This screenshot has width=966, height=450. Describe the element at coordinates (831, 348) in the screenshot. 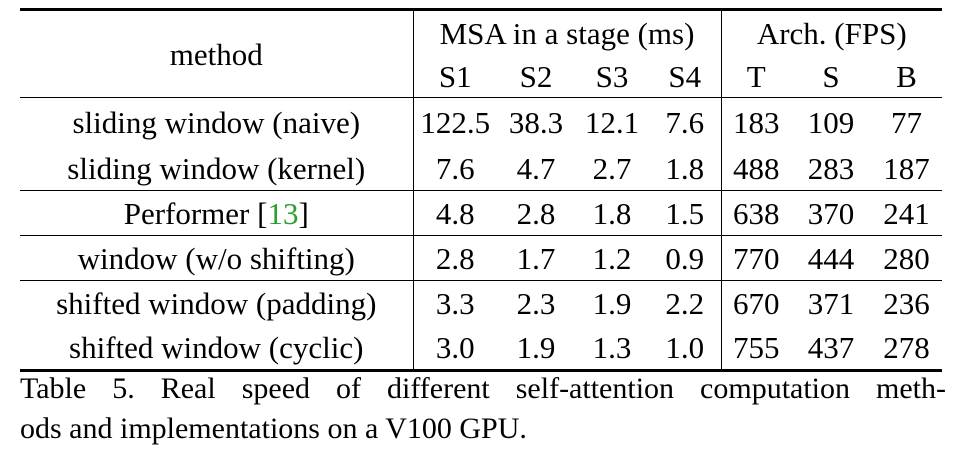

I see `fps-cell: 437` at that location.